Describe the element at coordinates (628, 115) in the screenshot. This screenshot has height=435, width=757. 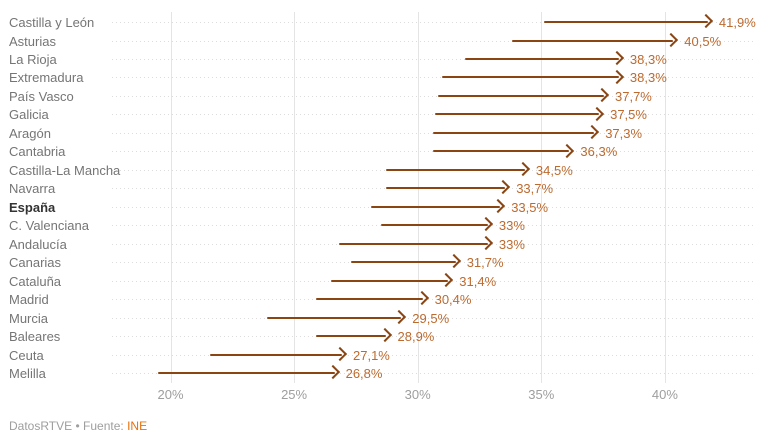
I see `value-label: 37,5%` at that location.